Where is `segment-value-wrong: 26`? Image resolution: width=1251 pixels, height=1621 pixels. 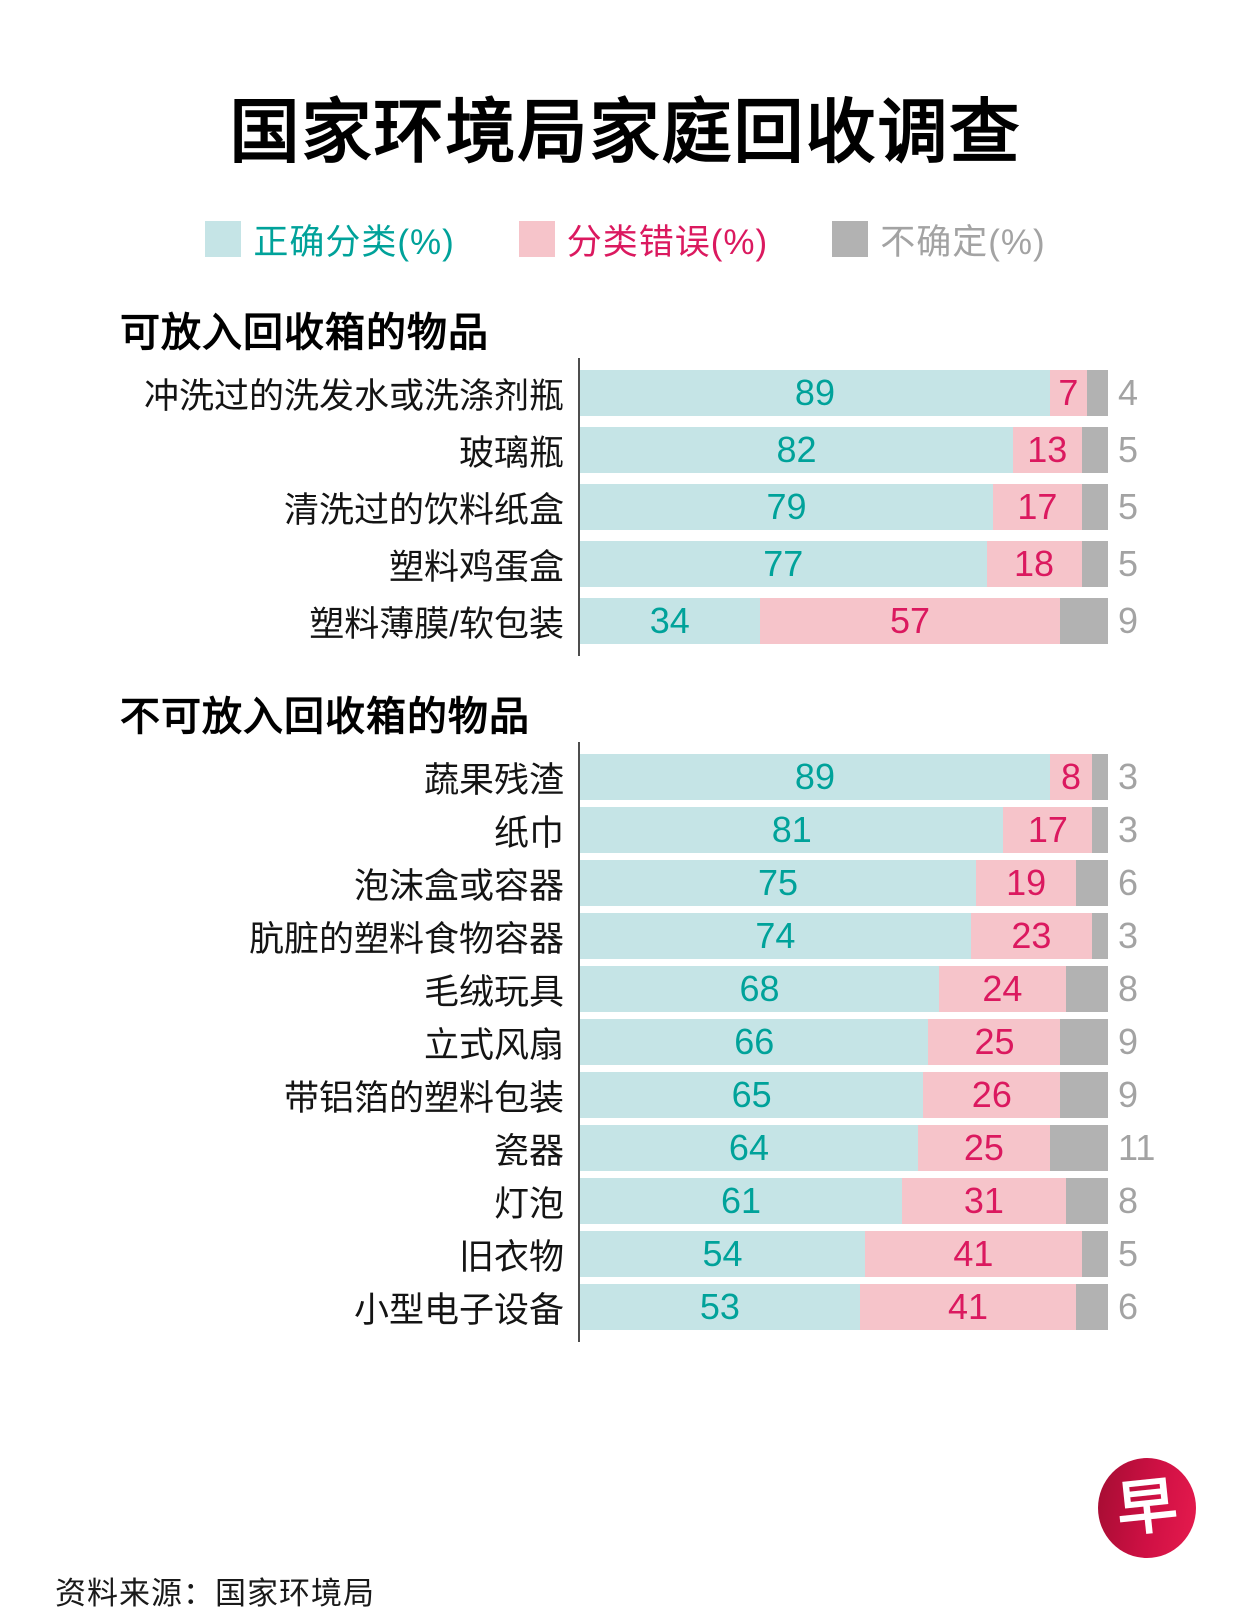 segment-value-wrong: 26 is located at coordinates (991, 1094).